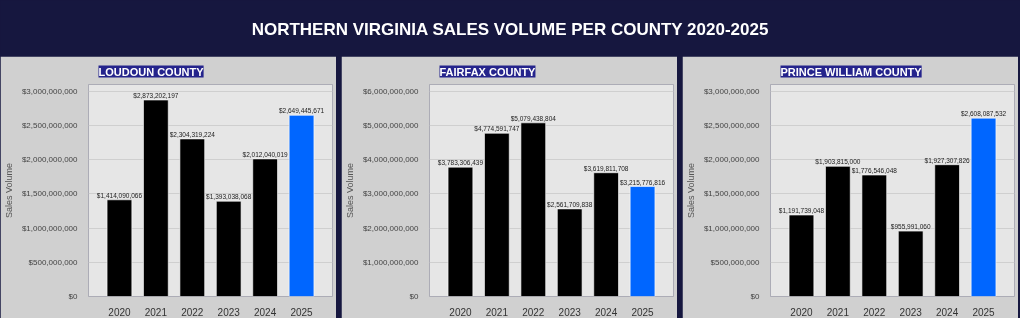 Image resolution: width=1024 pixels, height=320 pixels. Describe the element at coordinates (510, 29) in the screenshot. I see `text: NORTHERN VIRGINIA SALES VOLUME PER COUNTY 2020-2025` at that location.